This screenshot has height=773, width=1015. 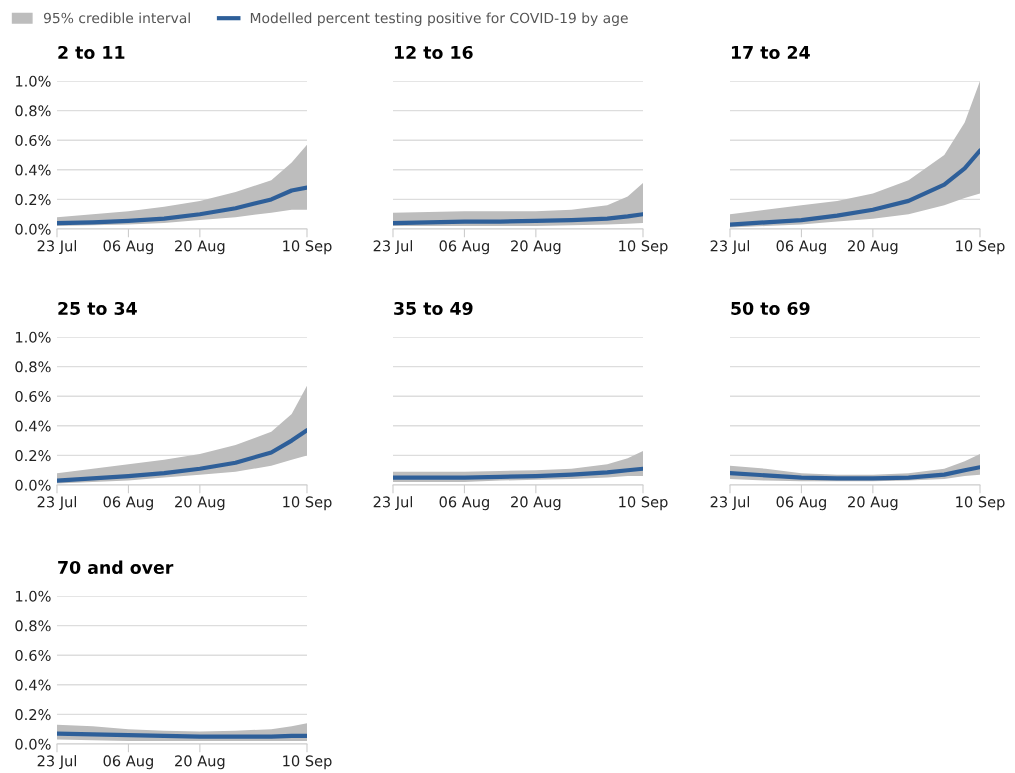 What do you see at coordinates (433, 308) in the screenshot?
I see `chart-title: 35 to 49` at bounding box center [433, 308].